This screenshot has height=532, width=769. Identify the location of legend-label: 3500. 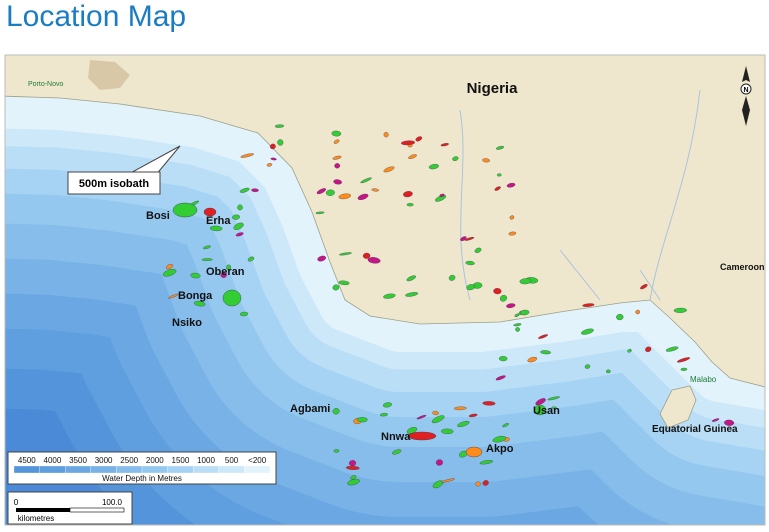
(78, 460).